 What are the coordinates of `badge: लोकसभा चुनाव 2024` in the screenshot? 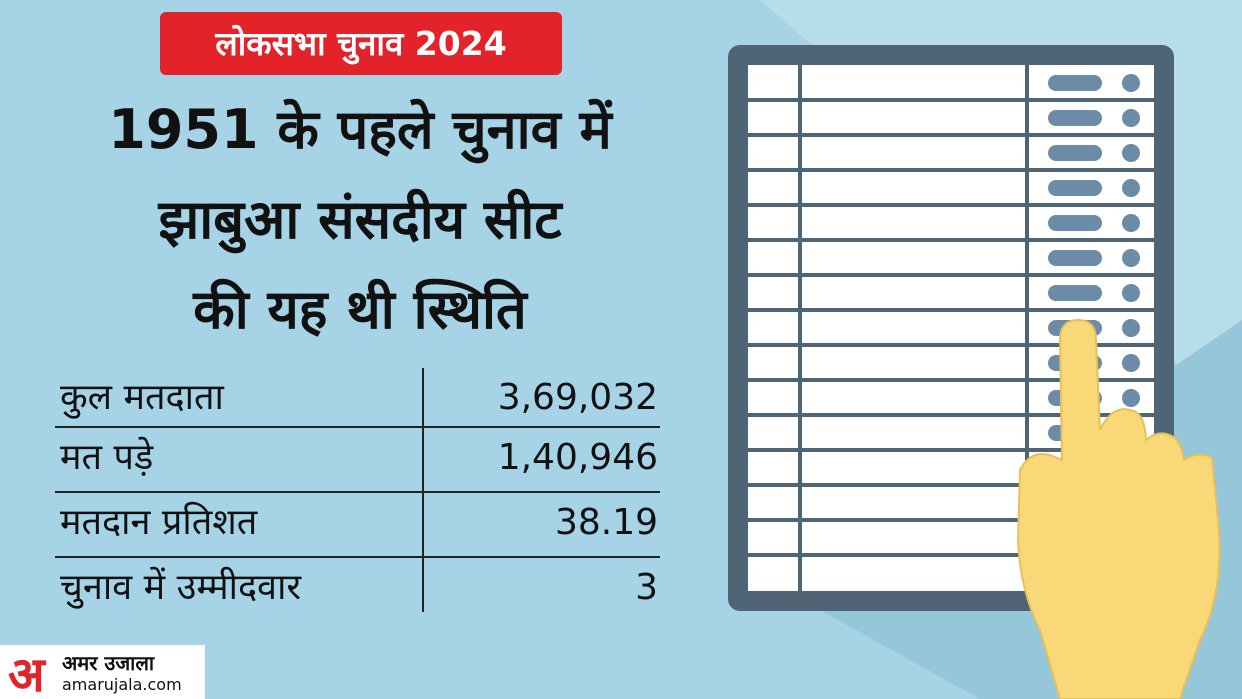 It's located at (361, 43).